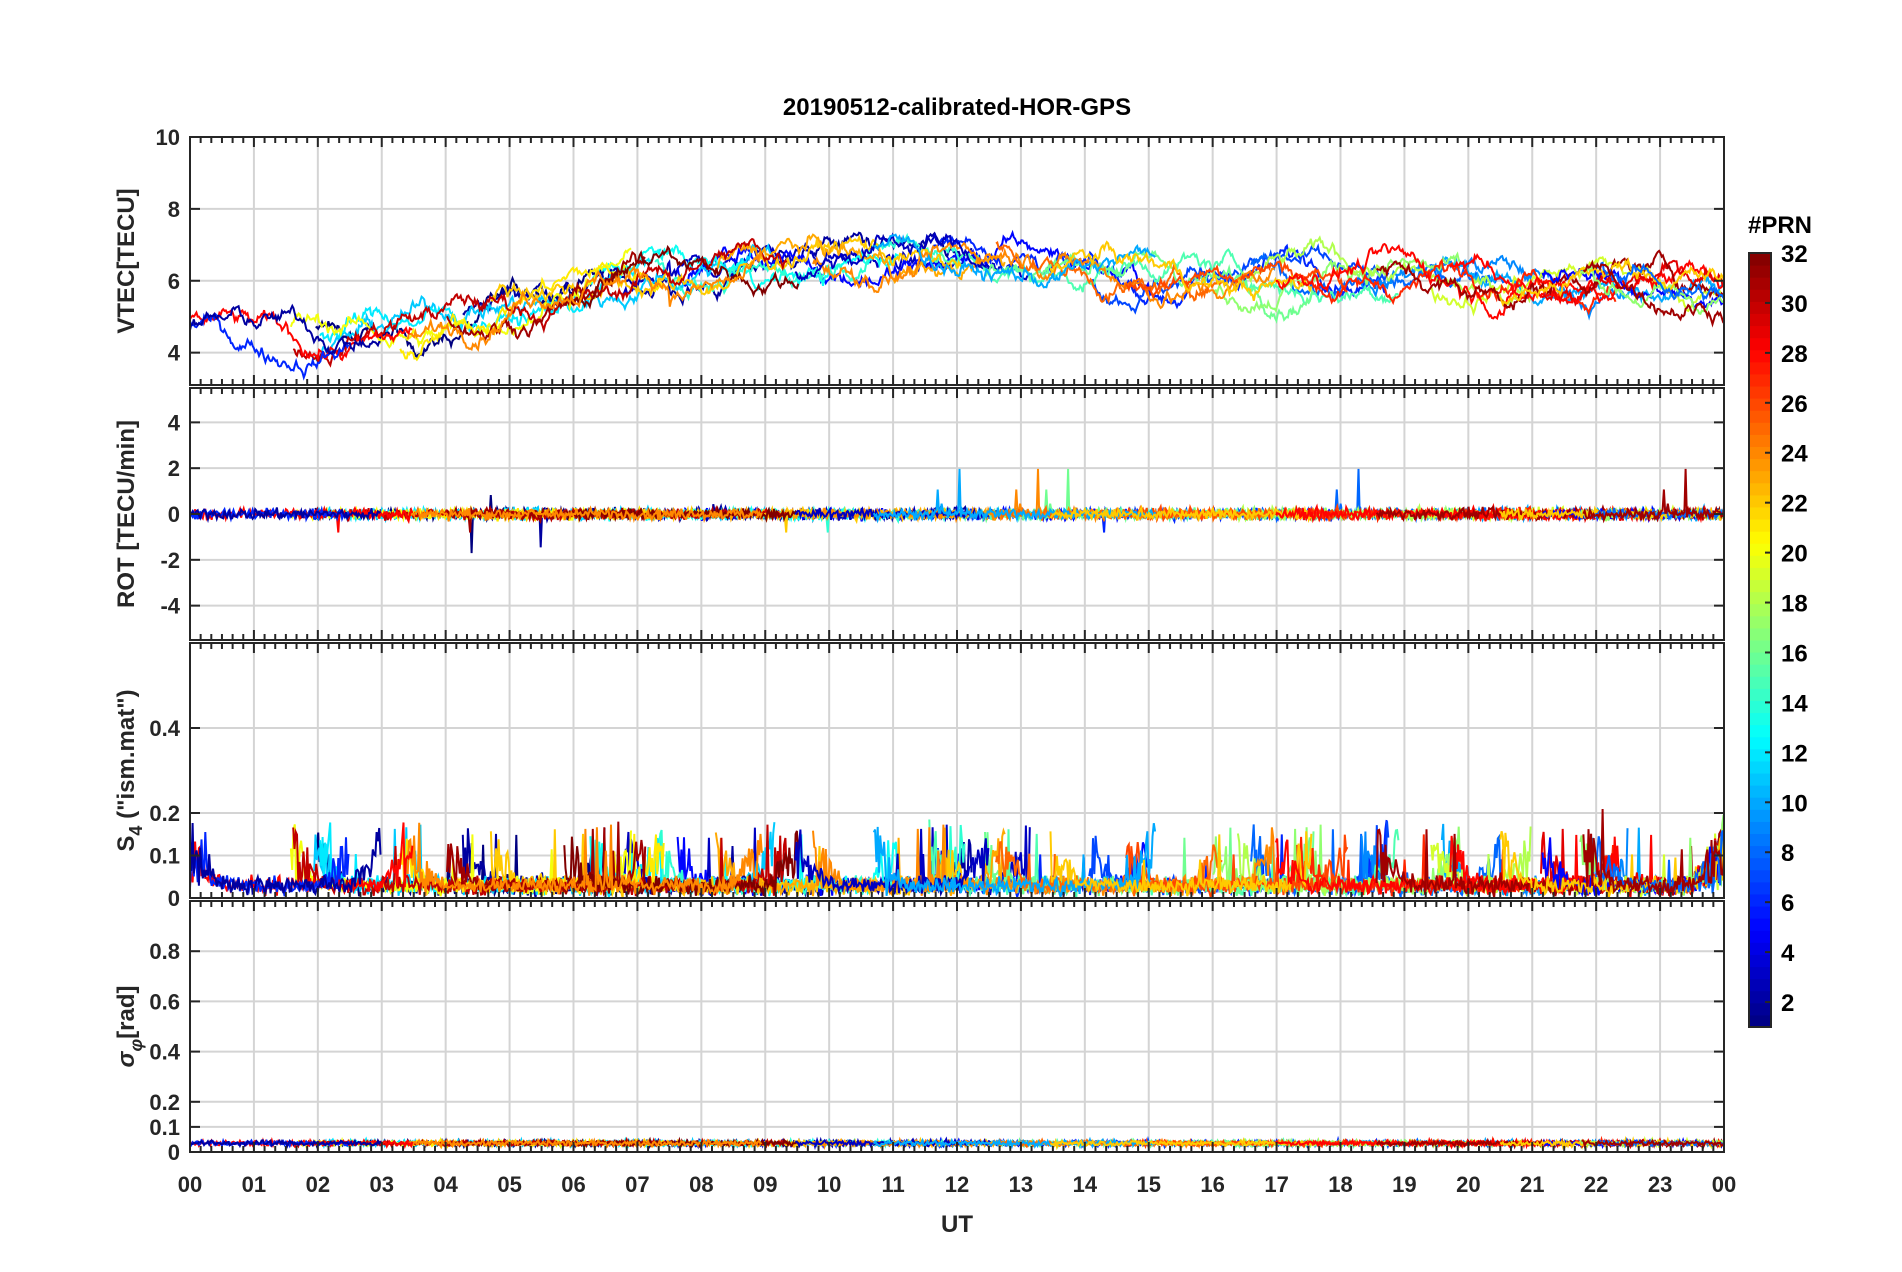  Describe the element at coordinates (1149, 1184) in the screenshot. I see `x-tick-label: 15` at that location.